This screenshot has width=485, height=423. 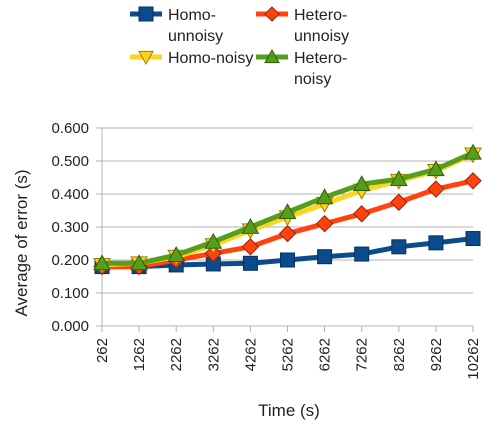 What do you see at coordinates (192, 15) in the screenshot?
I see `legend-label: Homo-` at bounding box center [192, 15].